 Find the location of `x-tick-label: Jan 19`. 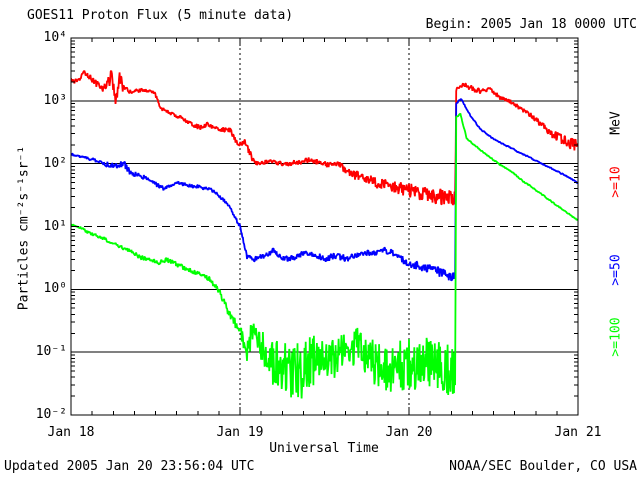

x-tick-label: Jan 19 is located at coordinates (240, 432).